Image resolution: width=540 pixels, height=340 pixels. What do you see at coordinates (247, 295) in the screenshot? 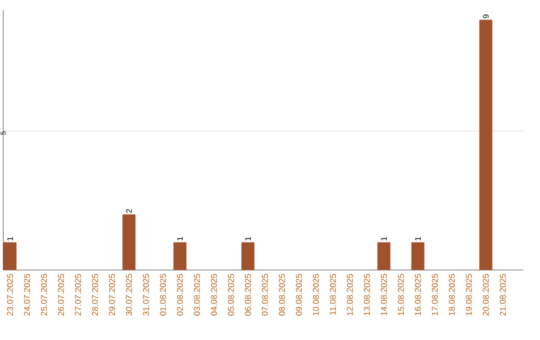
I see `x-tick-label: 06.08.2025` at bounding box center [247, 295].